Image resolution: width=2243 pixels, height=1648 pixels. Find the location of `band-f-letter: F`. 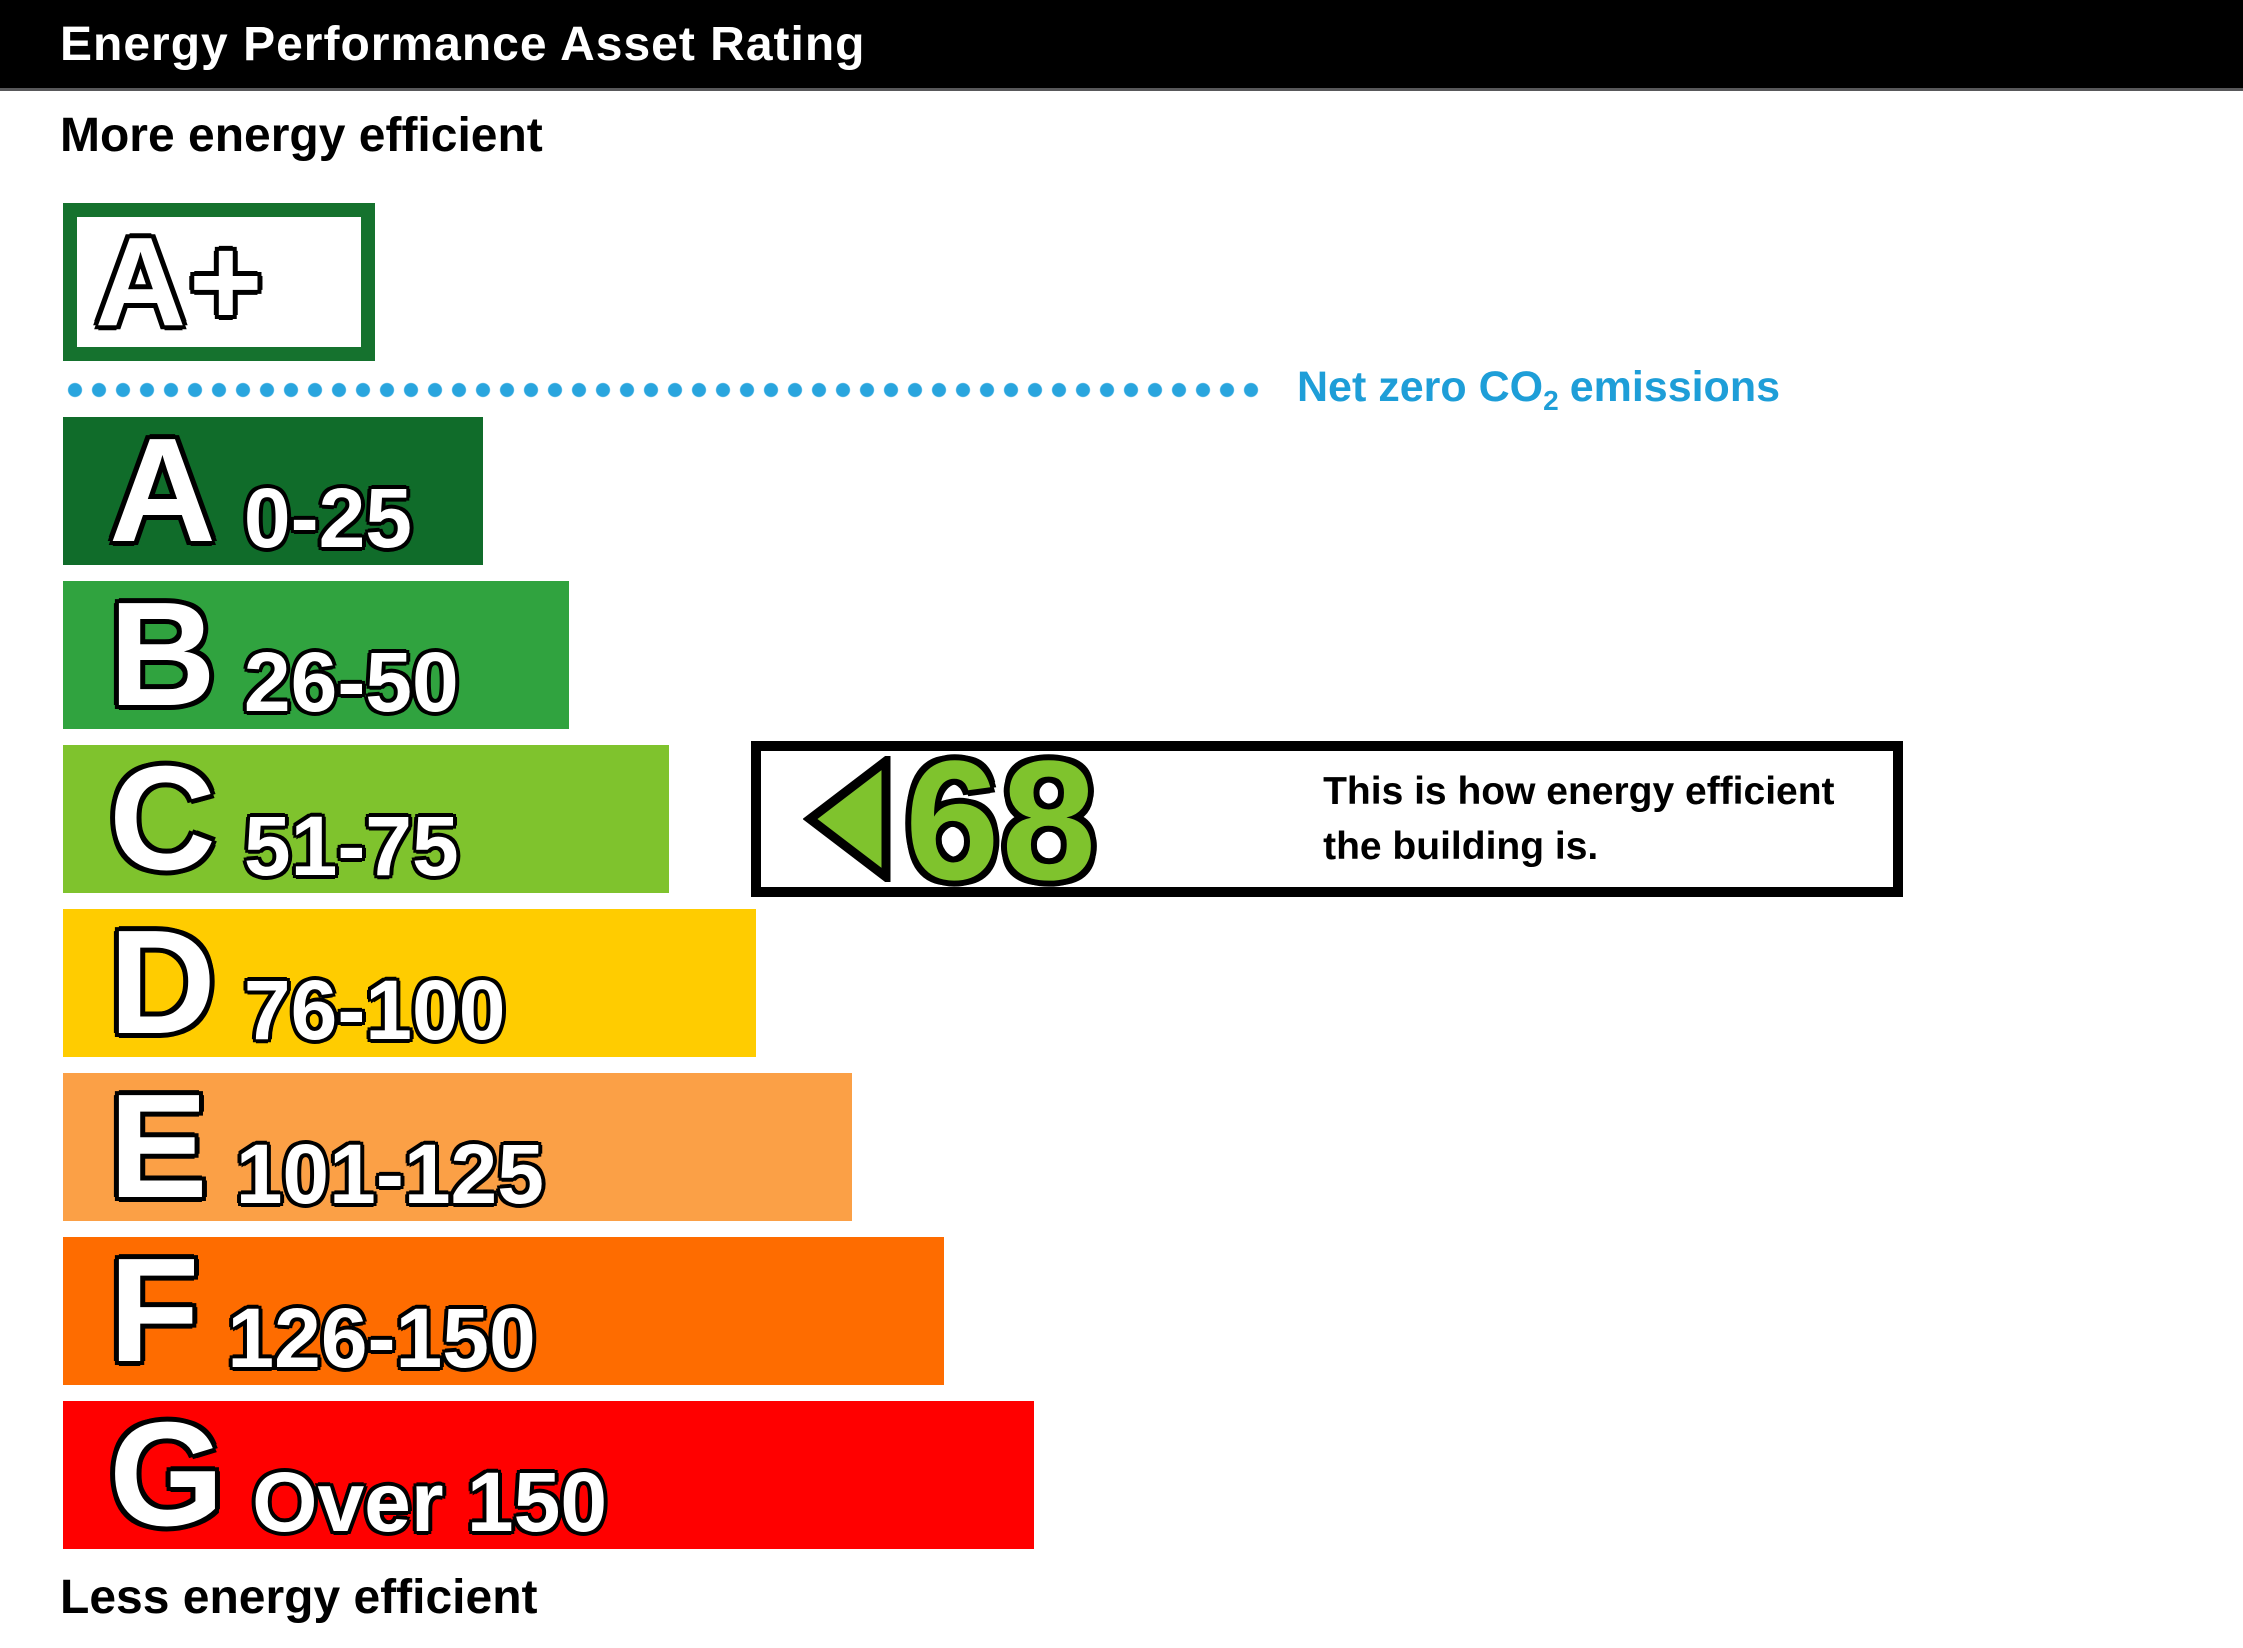

band-f-letter: F is located at coordinates (153, 1310).